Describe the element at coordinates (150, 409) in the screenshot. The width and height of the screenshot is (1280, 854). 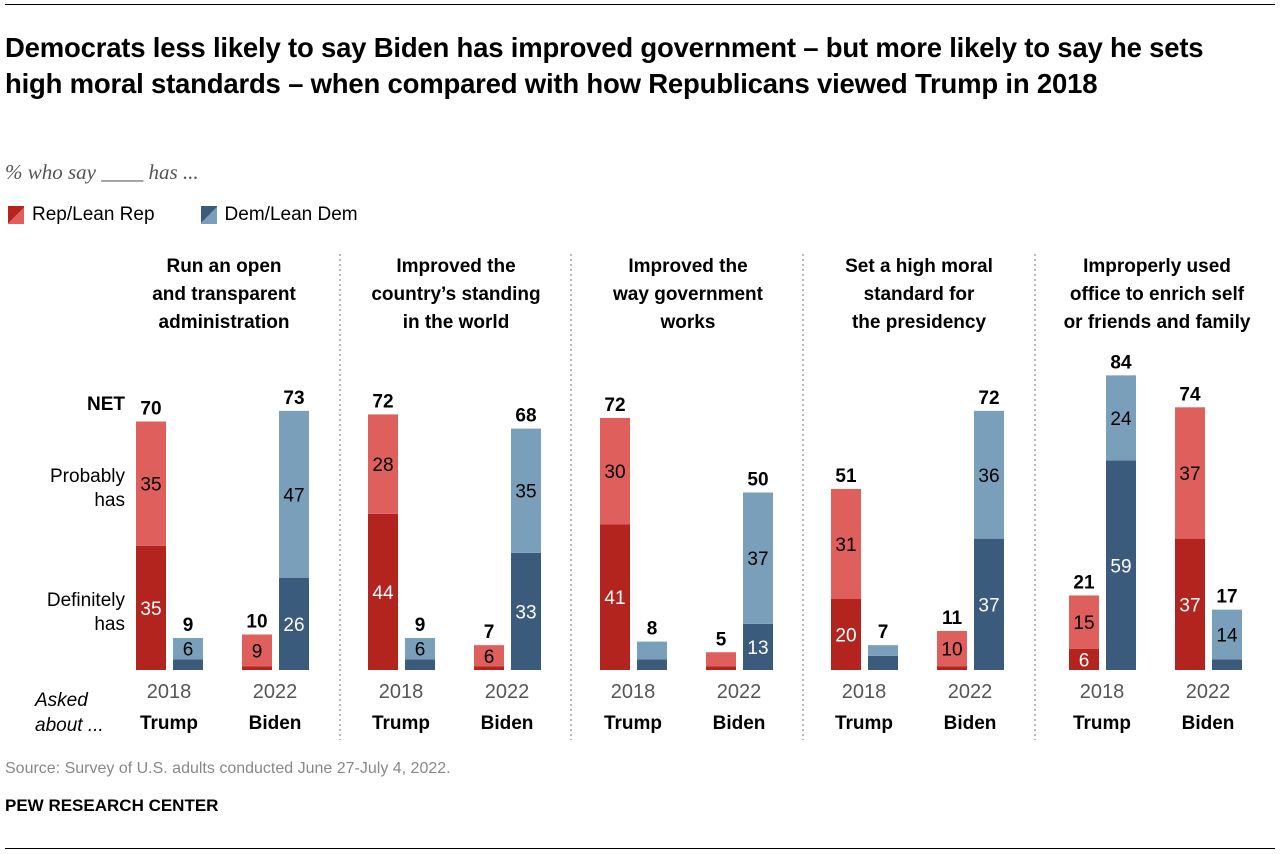
I see `bar-label-net: 70` at that location.